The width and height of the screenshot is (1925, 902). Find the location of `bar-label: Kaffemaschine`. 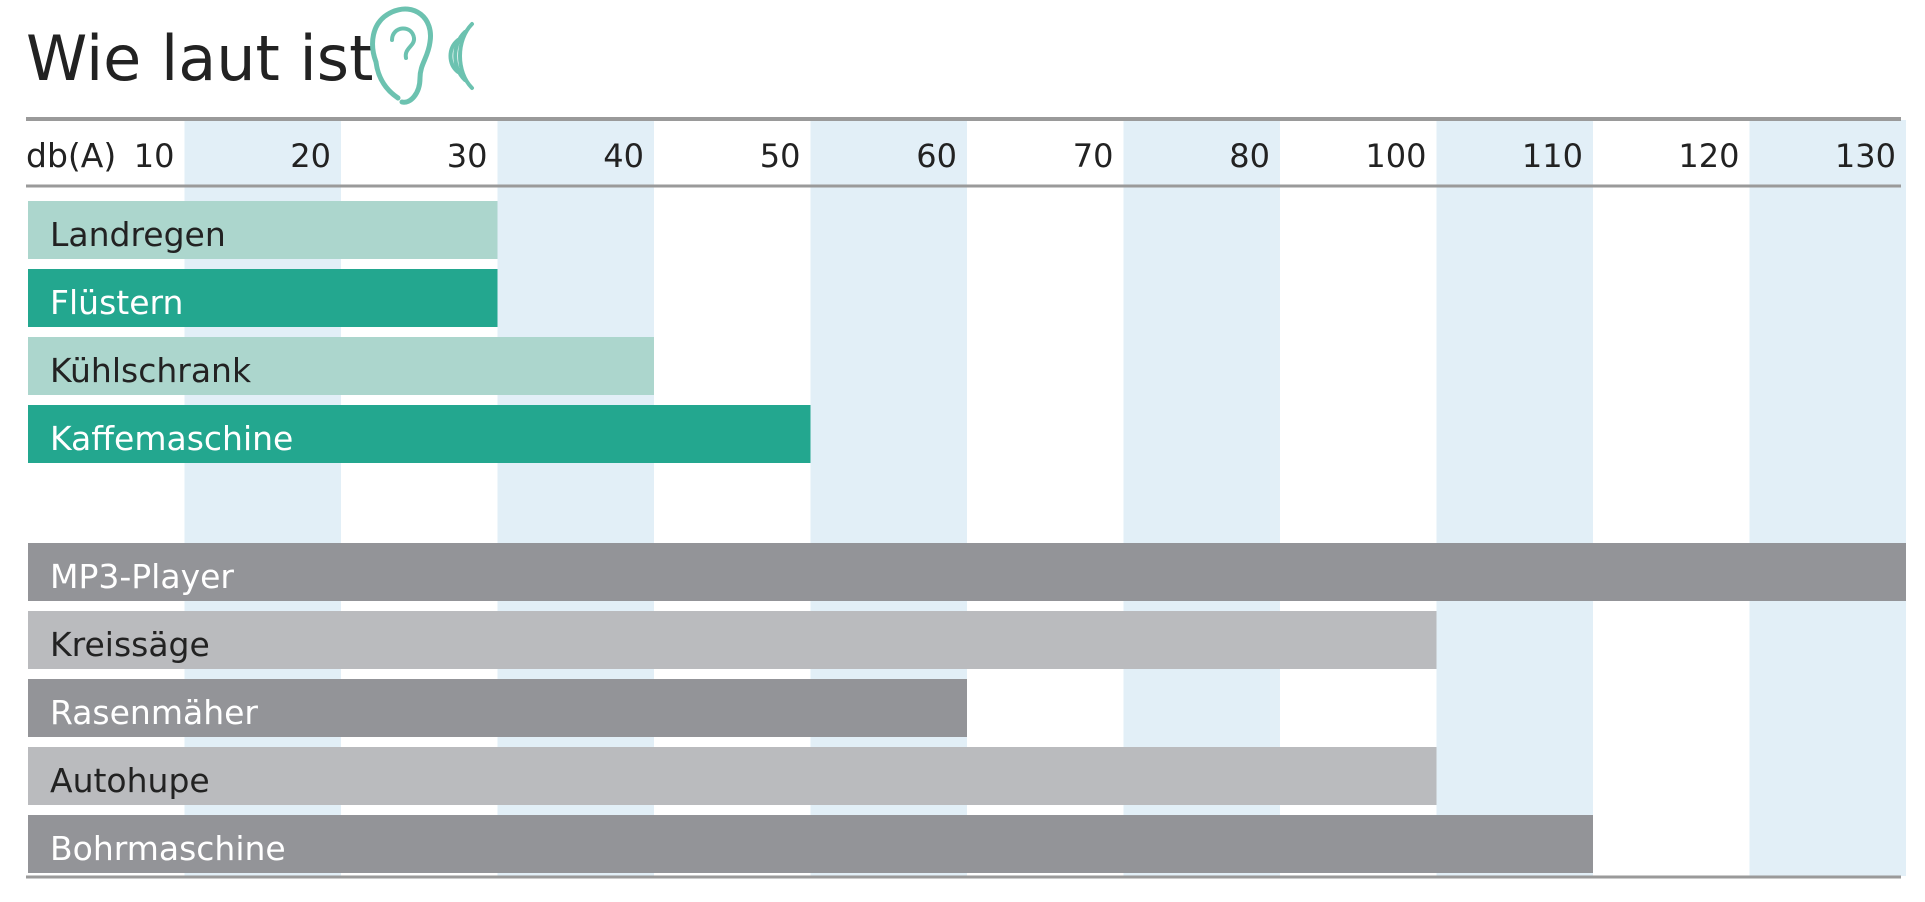

bar-label: Kaffemaschine is located at coordinates (171, 438).